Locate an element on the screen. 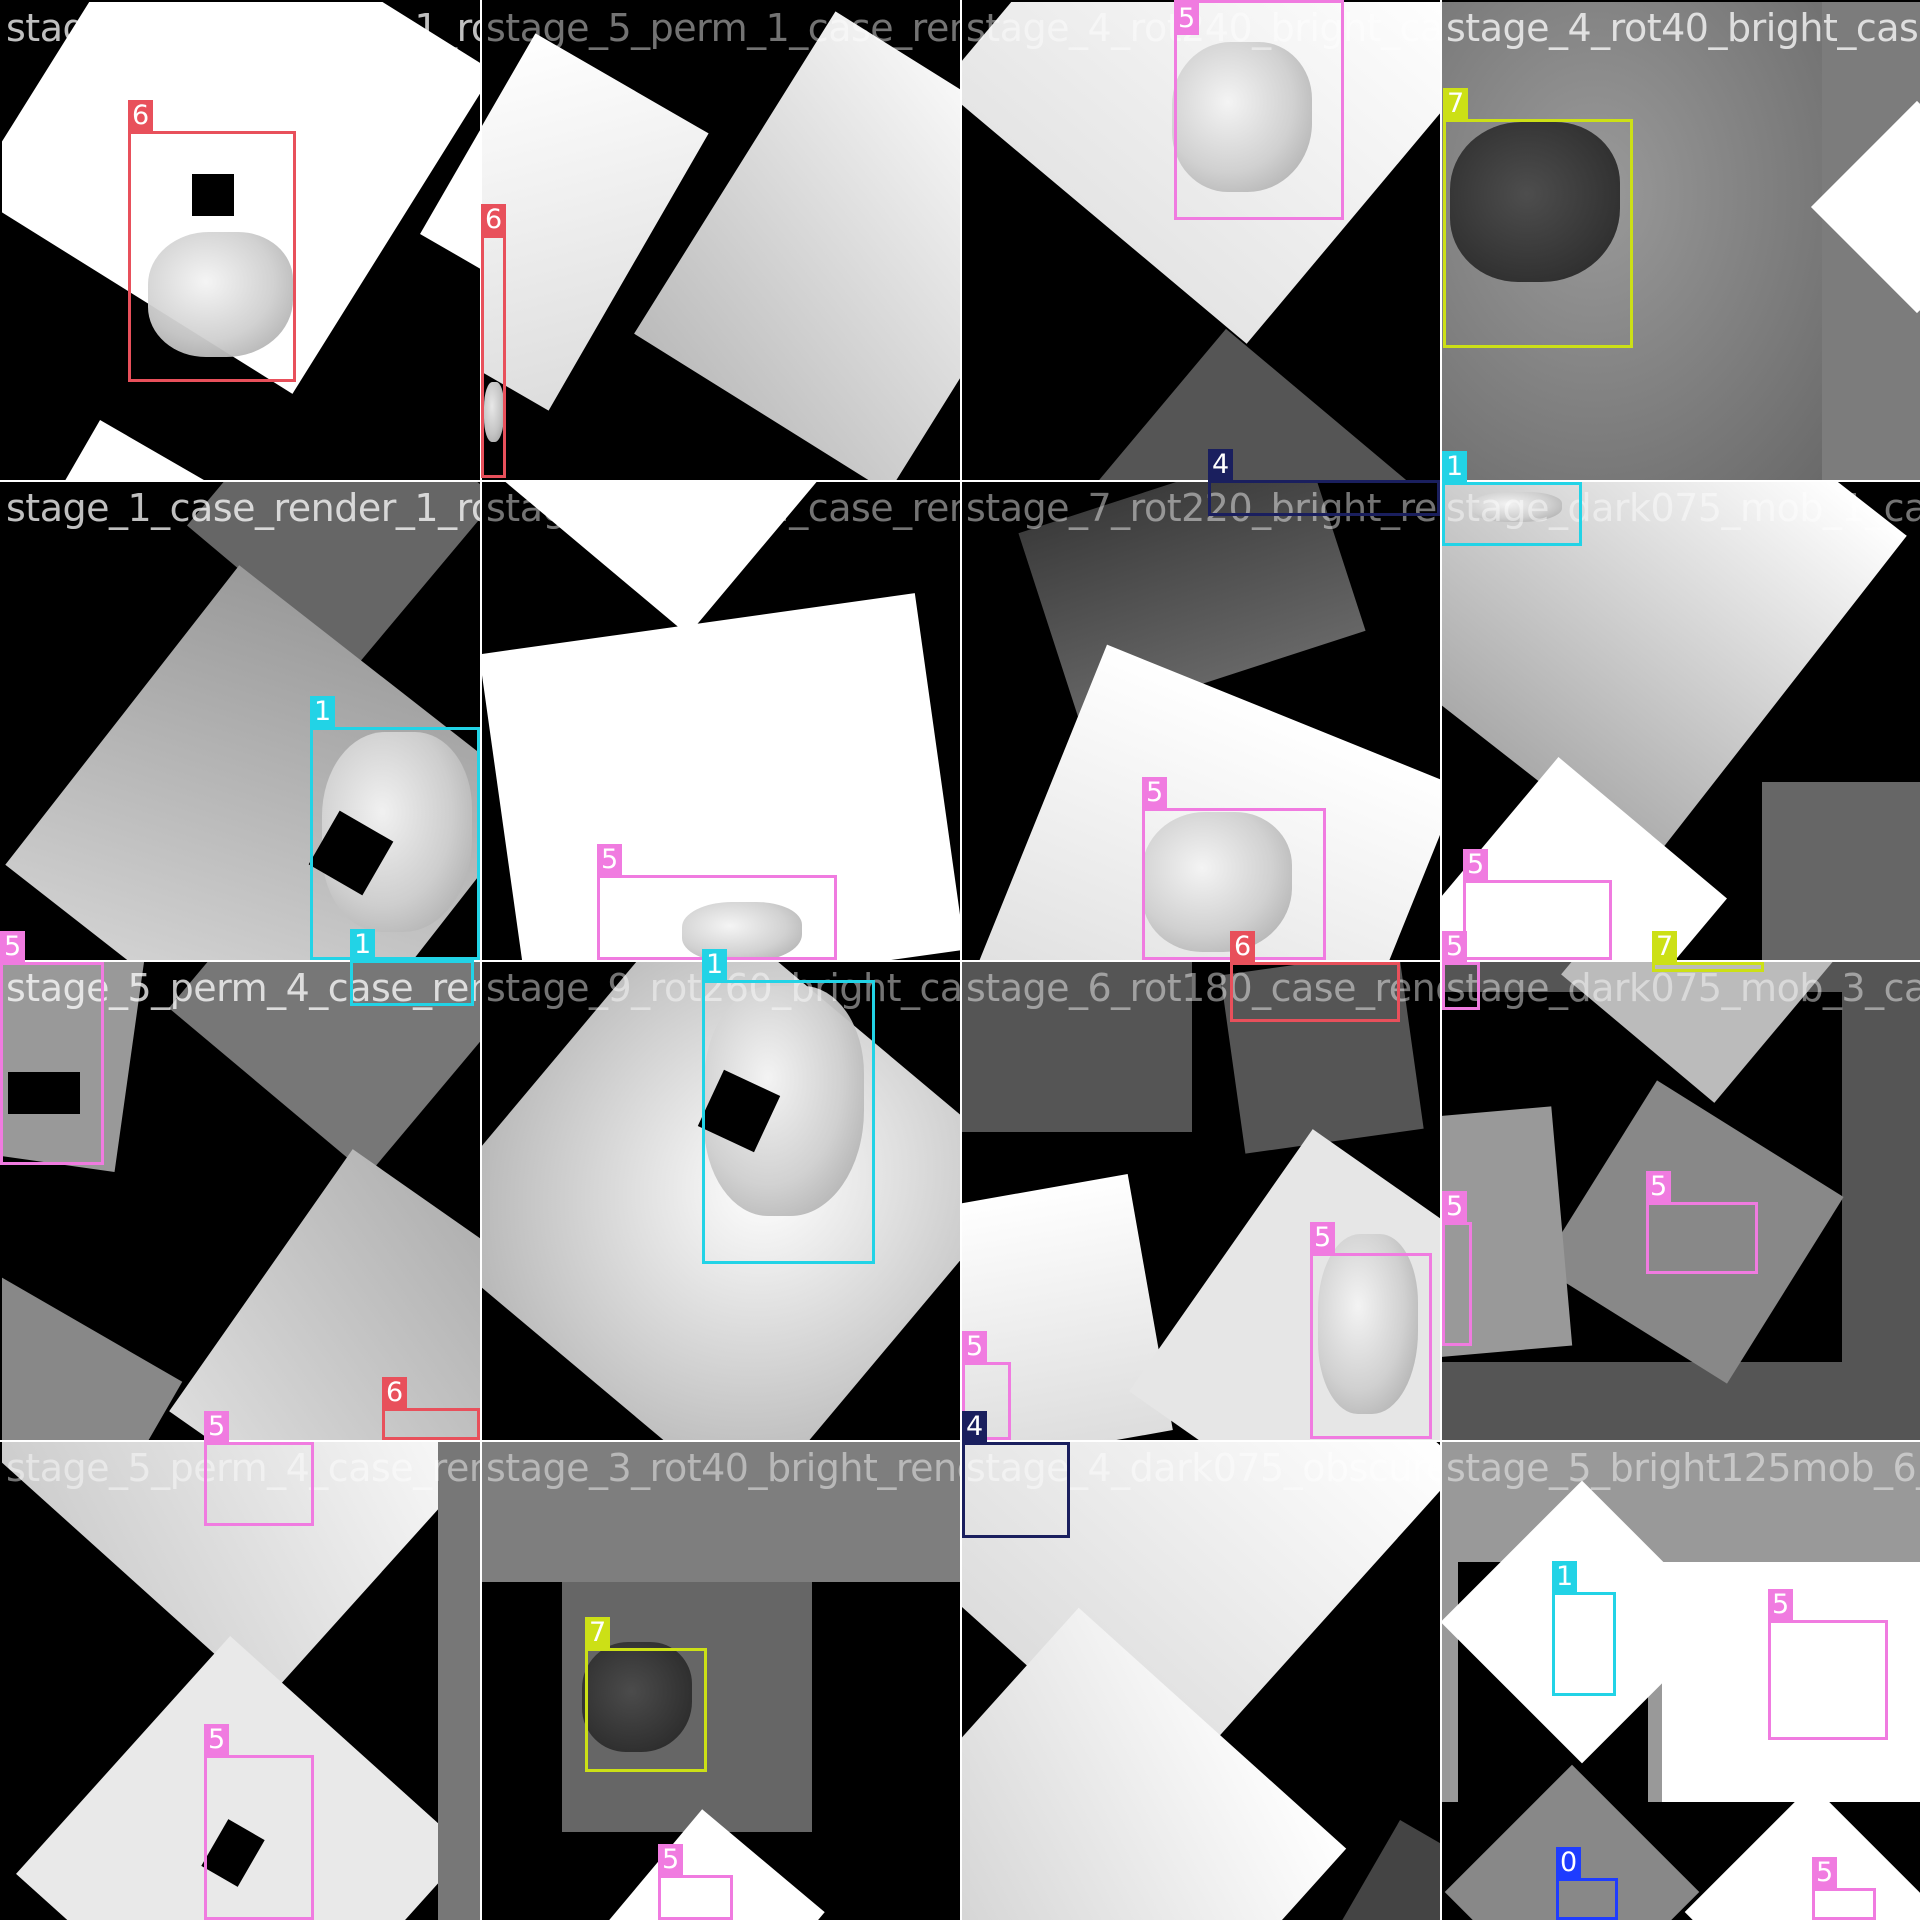 The height and width of the screenshot is (1920, 1920). mosaic-tile-14: stage_3_rot40_bright_render_5_rot is located at coordinates (721, 1681).